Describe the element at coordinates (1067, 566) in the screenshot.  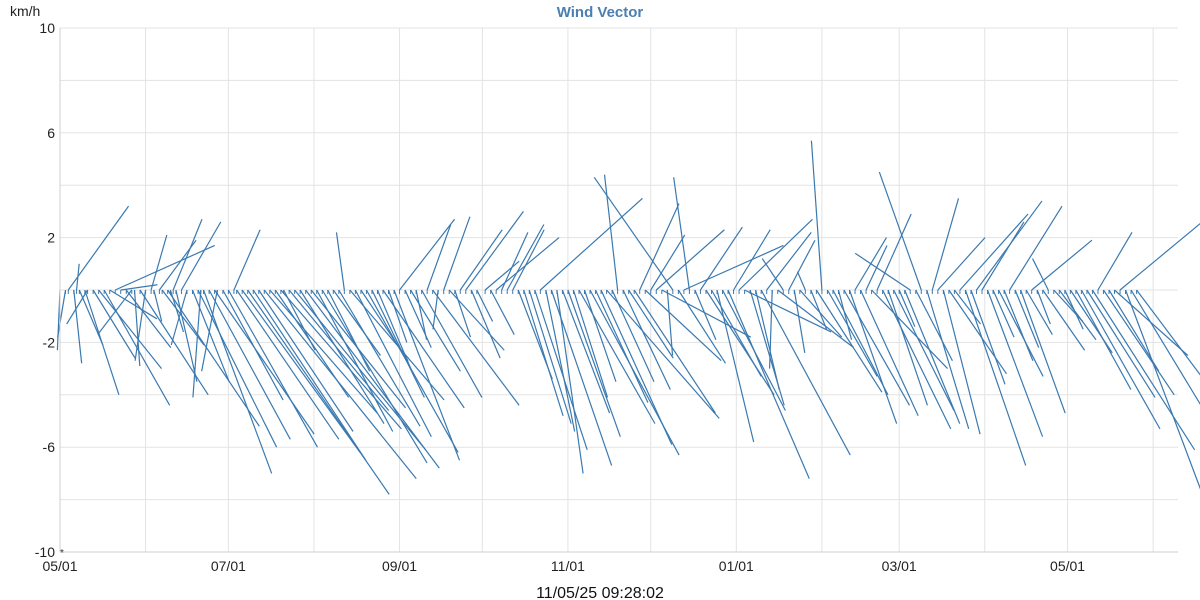
I see `x-tick-label: 05/01` at that location.